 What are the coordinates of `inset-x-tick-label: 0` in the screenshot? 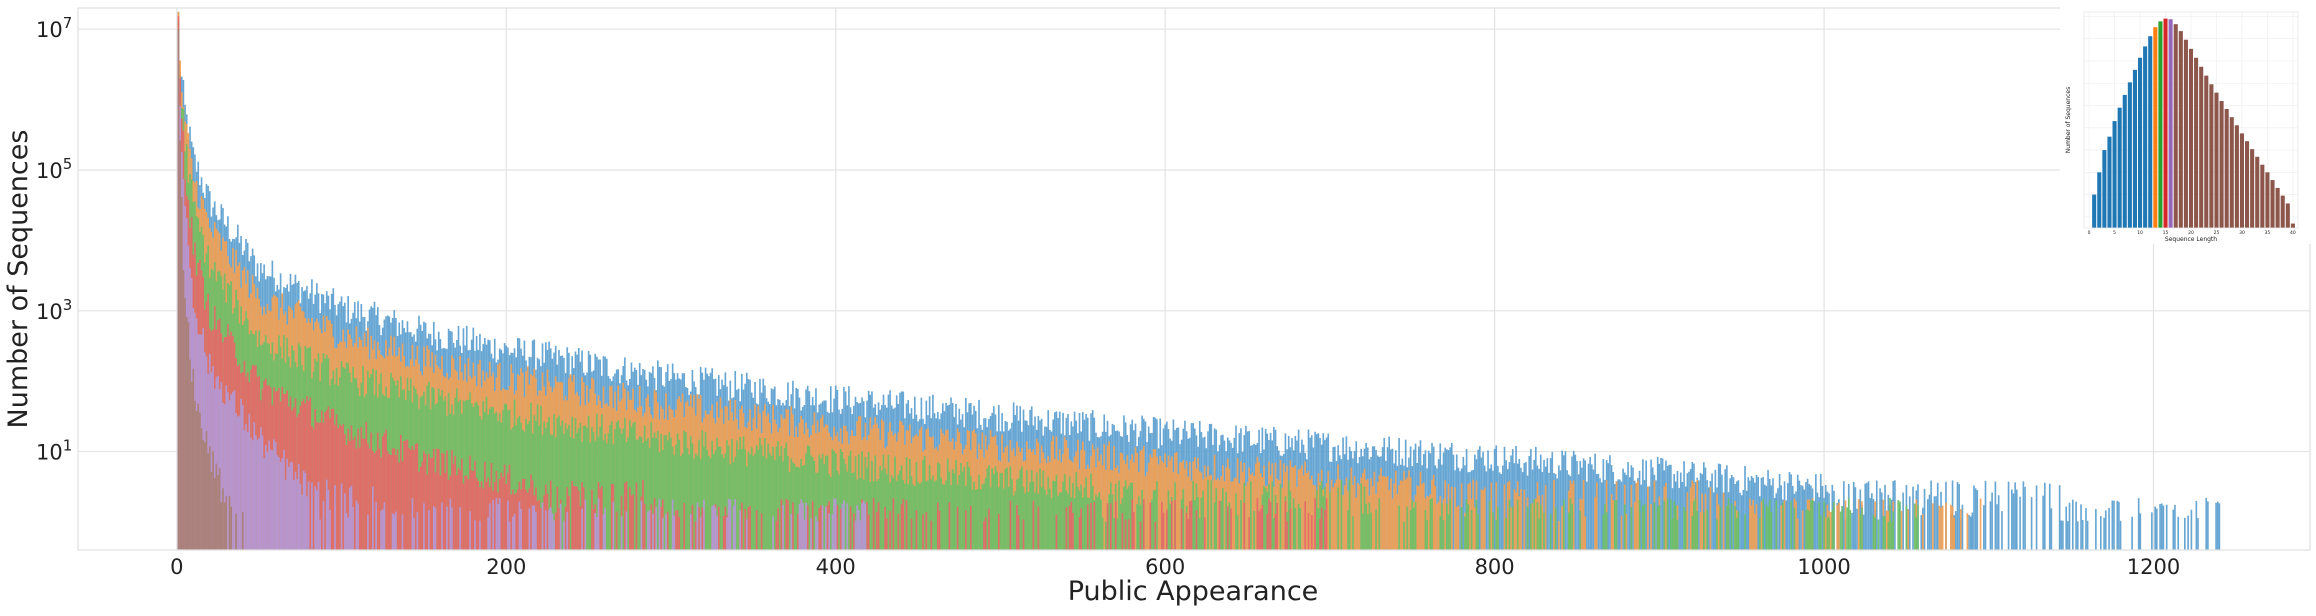 It's located at (2089, 233).